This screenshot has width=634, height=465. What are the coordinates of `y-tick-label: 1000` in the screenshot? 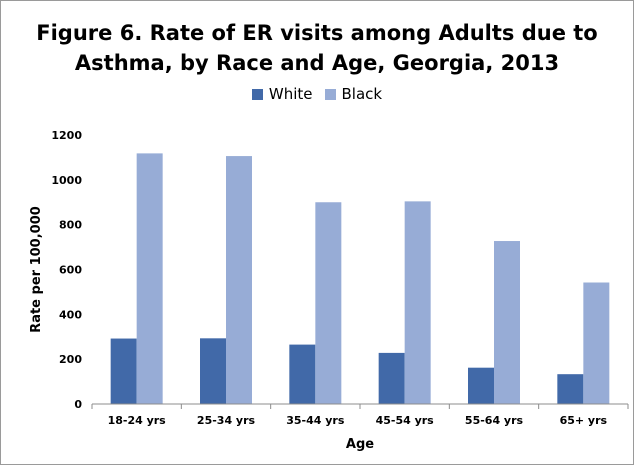 It's located at (66, 180).